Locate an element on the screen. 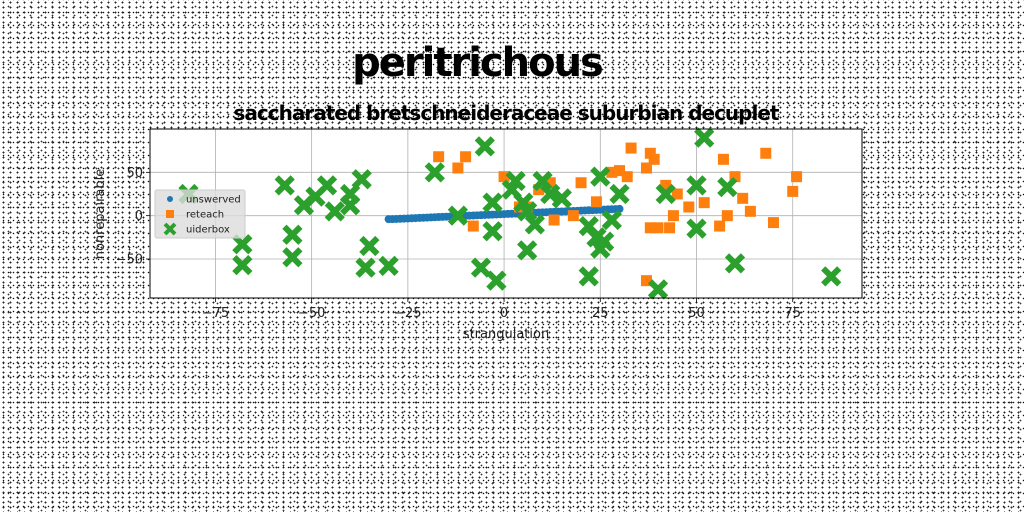  legend-marker-uiderbox is located at coordinates (170, 229).